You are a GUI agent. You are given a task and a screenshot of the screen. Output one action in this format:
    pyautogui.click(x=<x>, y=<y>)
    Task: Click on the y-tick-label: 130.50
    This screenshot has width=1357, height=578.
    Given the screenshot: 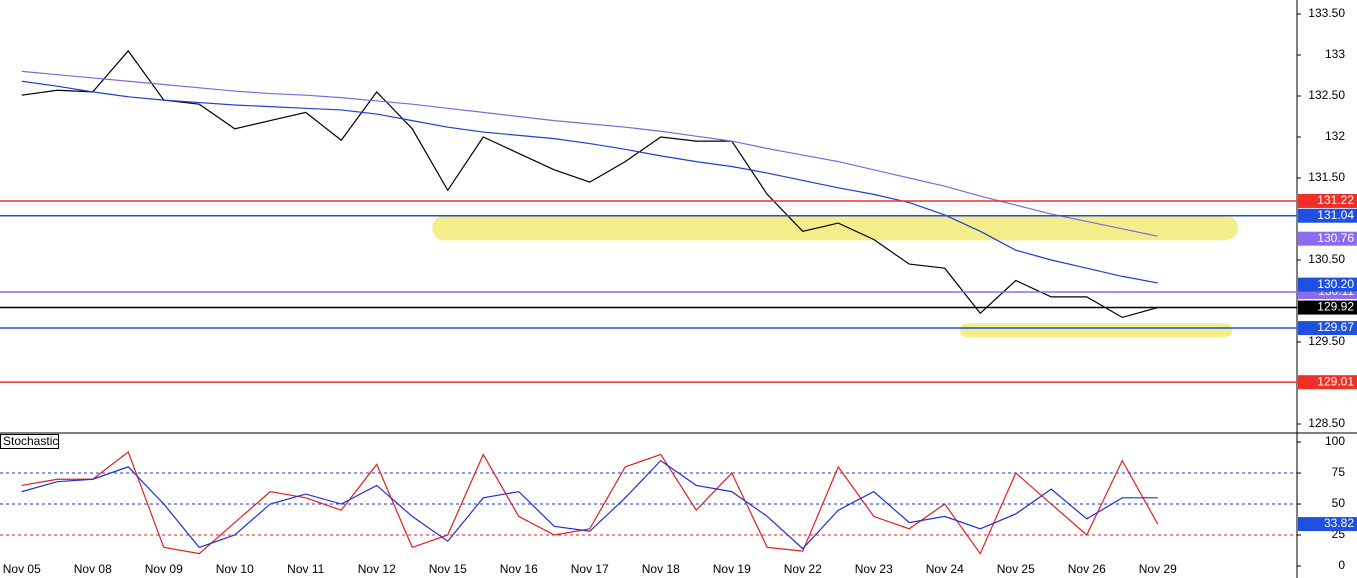 What is the action you would take?
    pyautogui.click(x=1326, y=259)
    